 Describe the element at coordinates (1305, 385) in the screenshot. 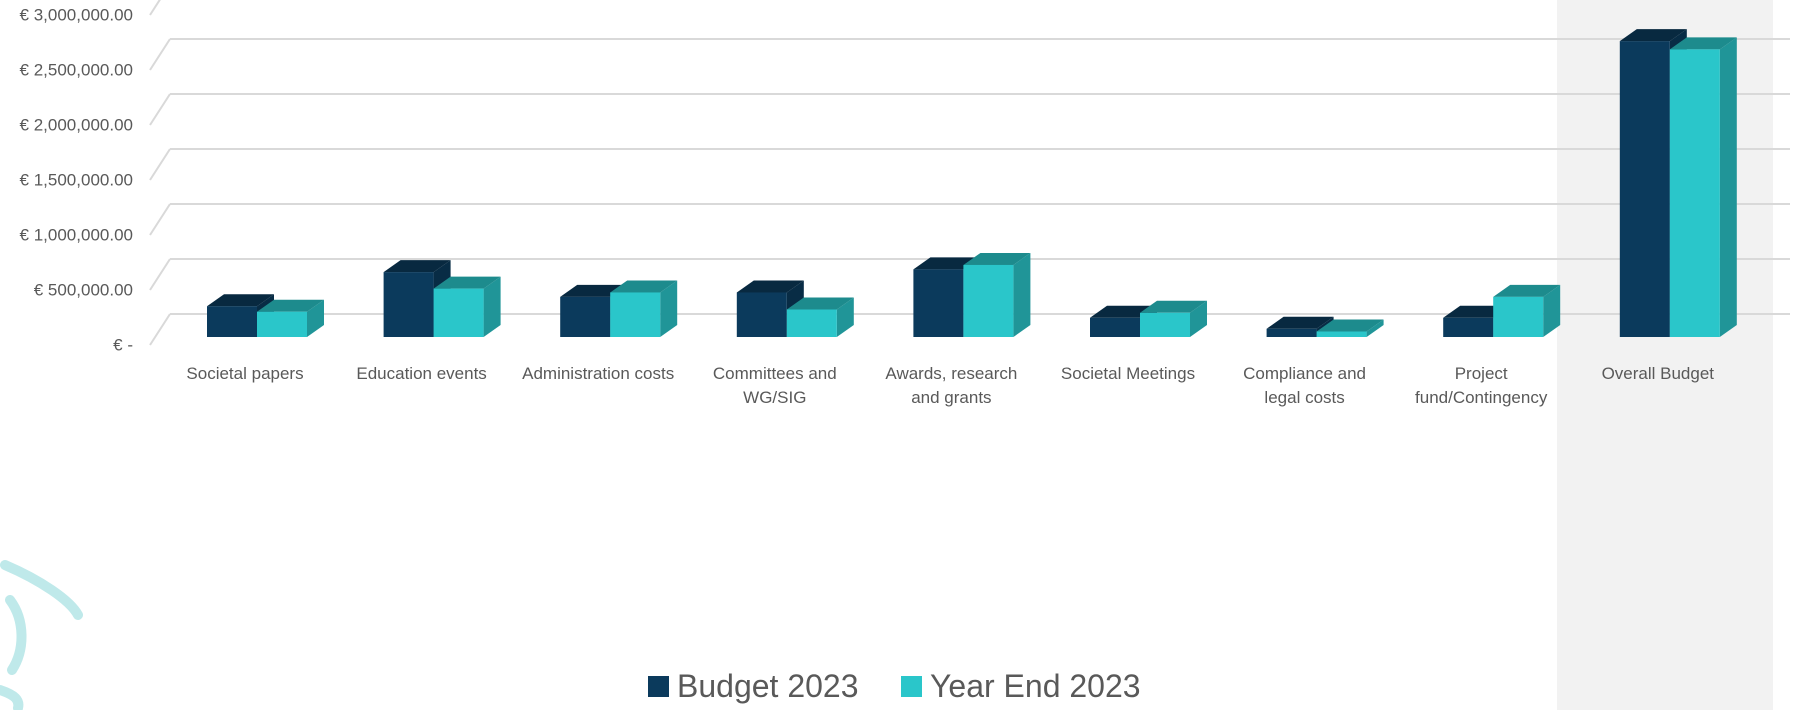

I see `x-tick-label: Compliance and legal costs` at that location.